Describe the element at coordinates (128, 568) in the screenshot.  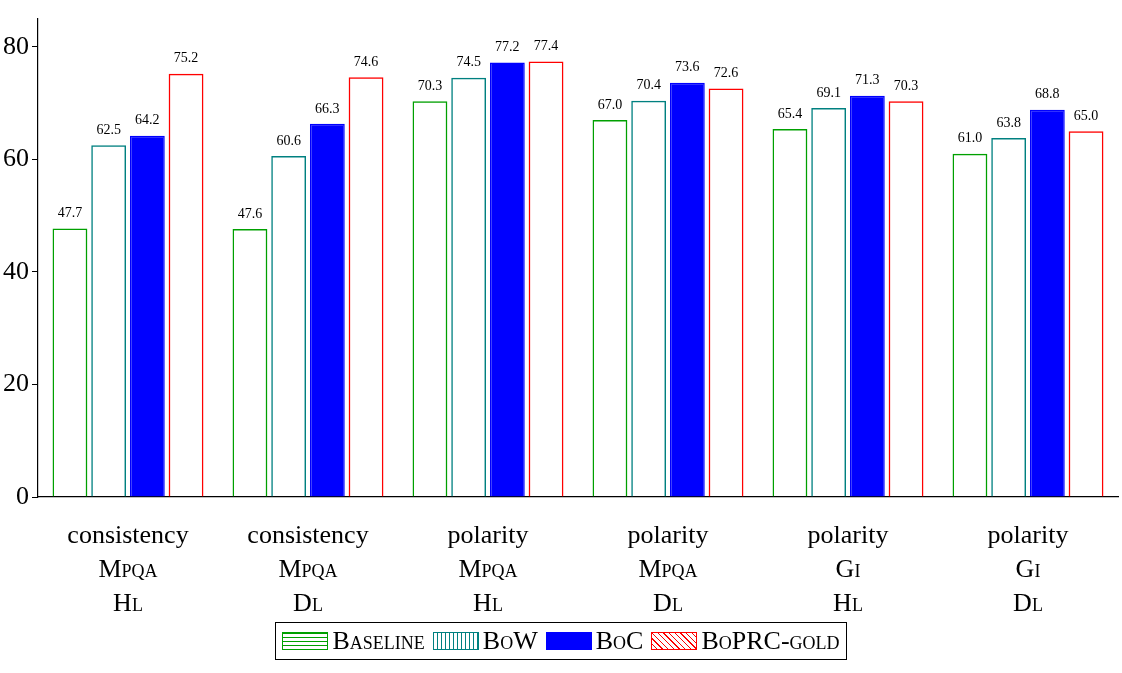
I see `x-tick-label: consistency Mpqa Hl` at that location.